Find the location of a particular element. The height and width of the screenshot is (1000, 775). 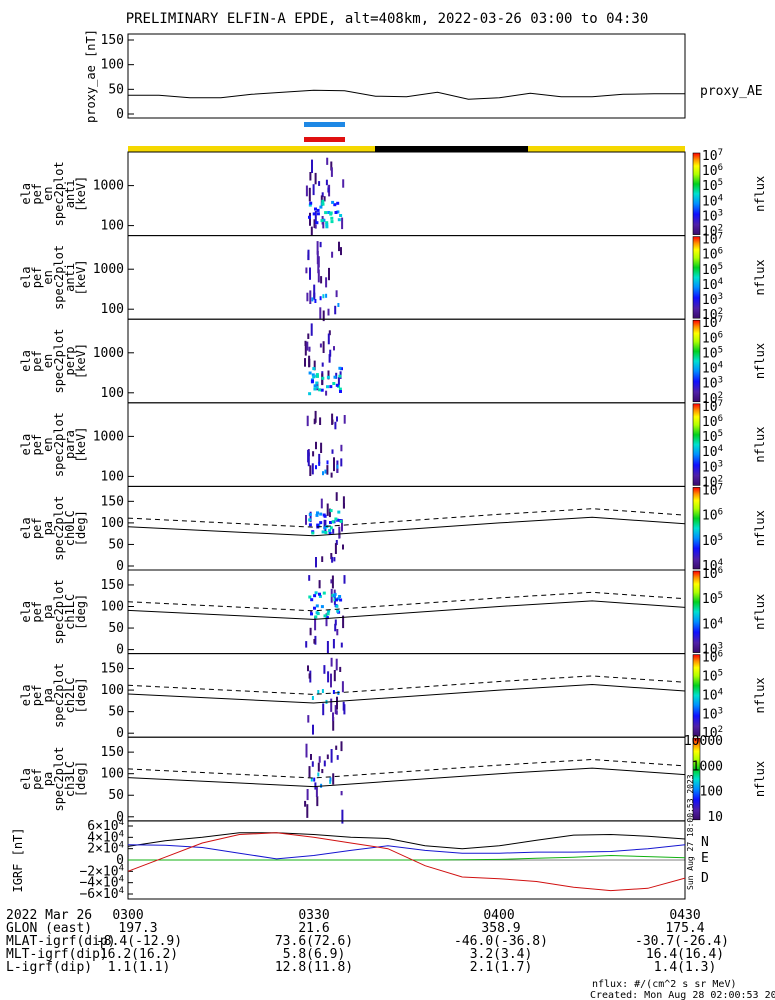

ephem-time-2: 0400 is located at coordinates (498, 915).